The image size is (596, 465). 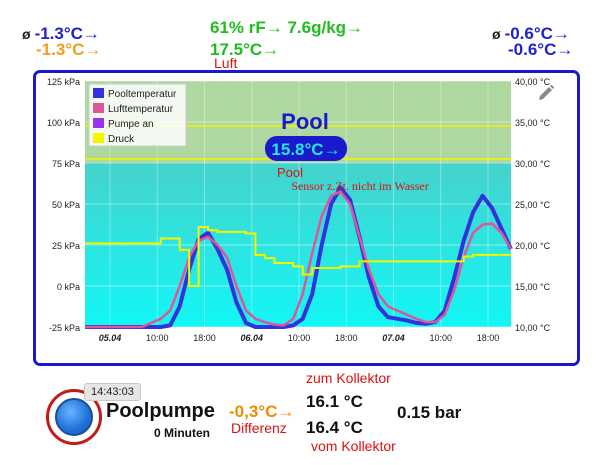 I want to click on air-humidity-readout: 61% rF→ 7.6g/kg→, so click(x=287, y=27).